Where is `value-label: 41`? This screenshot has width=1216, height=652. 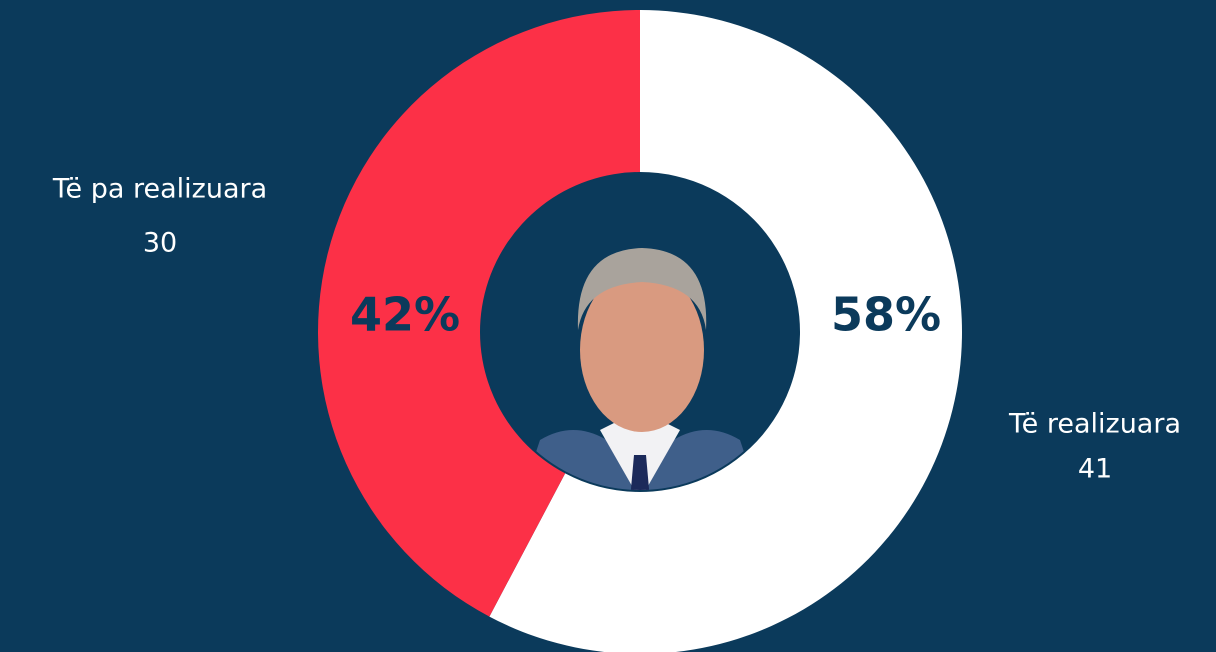 value-label: 41 is located at coordinates (1095, 469).